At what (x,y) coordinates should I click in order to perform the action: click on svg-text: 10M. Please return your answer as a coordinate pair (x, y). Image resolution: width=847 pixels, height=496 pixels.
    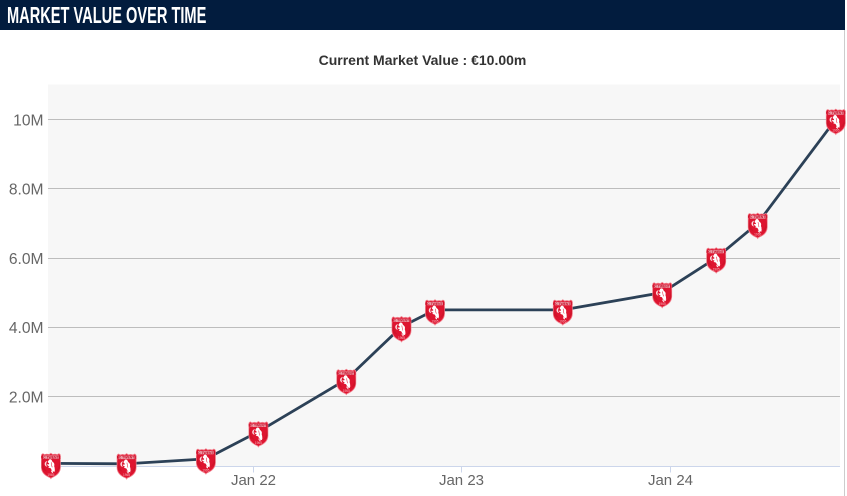
    Looking at the image, I should click on (28, 120).